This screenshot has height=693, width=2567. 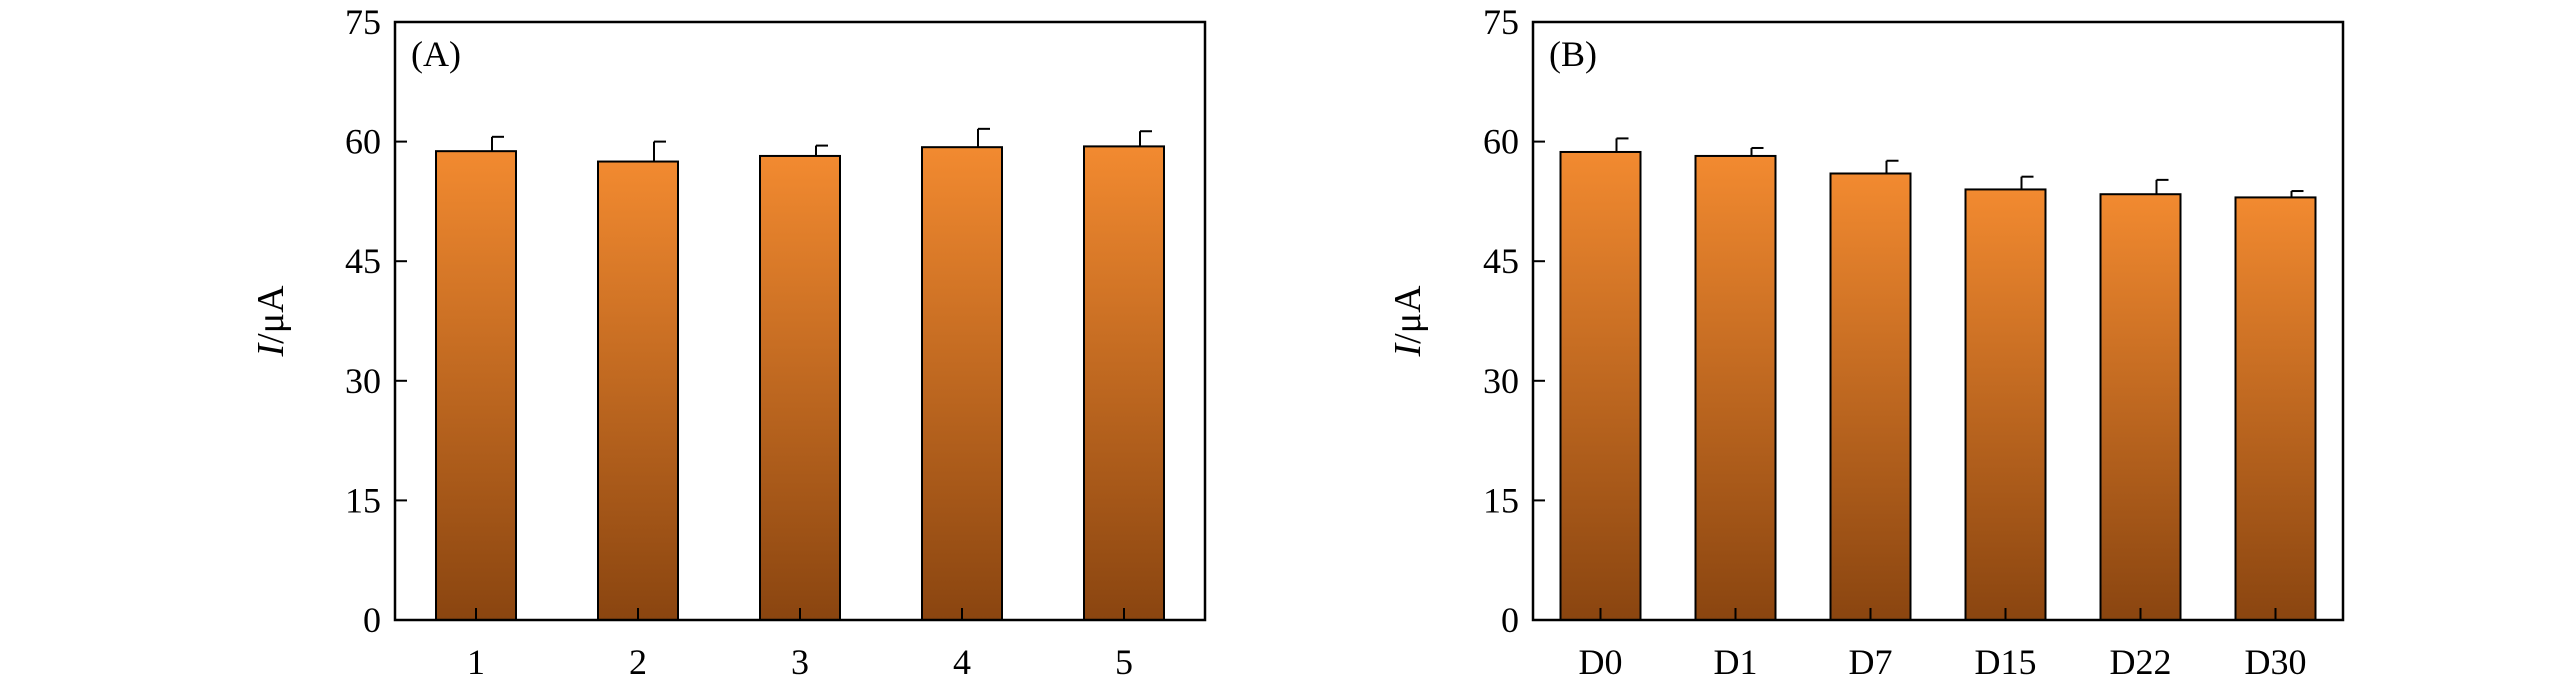 What do you see at coordinates (363, 261) in the screenshot?
I see `y-tick-label-a-3: 45` at bounding box center [363, 261].